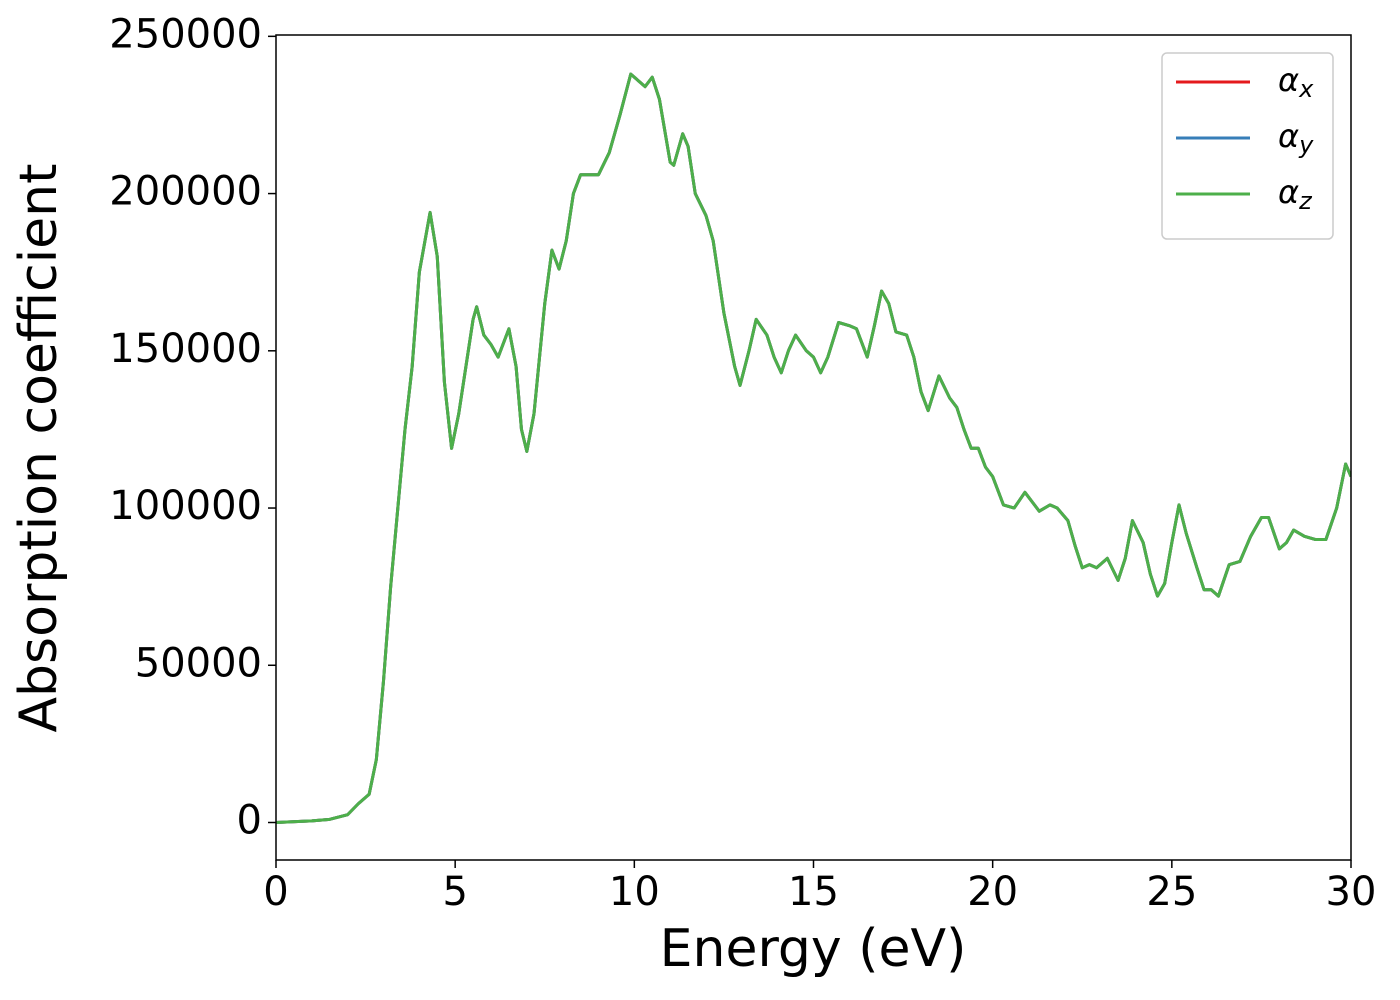 The image size is (1400, 1000). I want to click on x-tick-label: 15, so click(813, 892).